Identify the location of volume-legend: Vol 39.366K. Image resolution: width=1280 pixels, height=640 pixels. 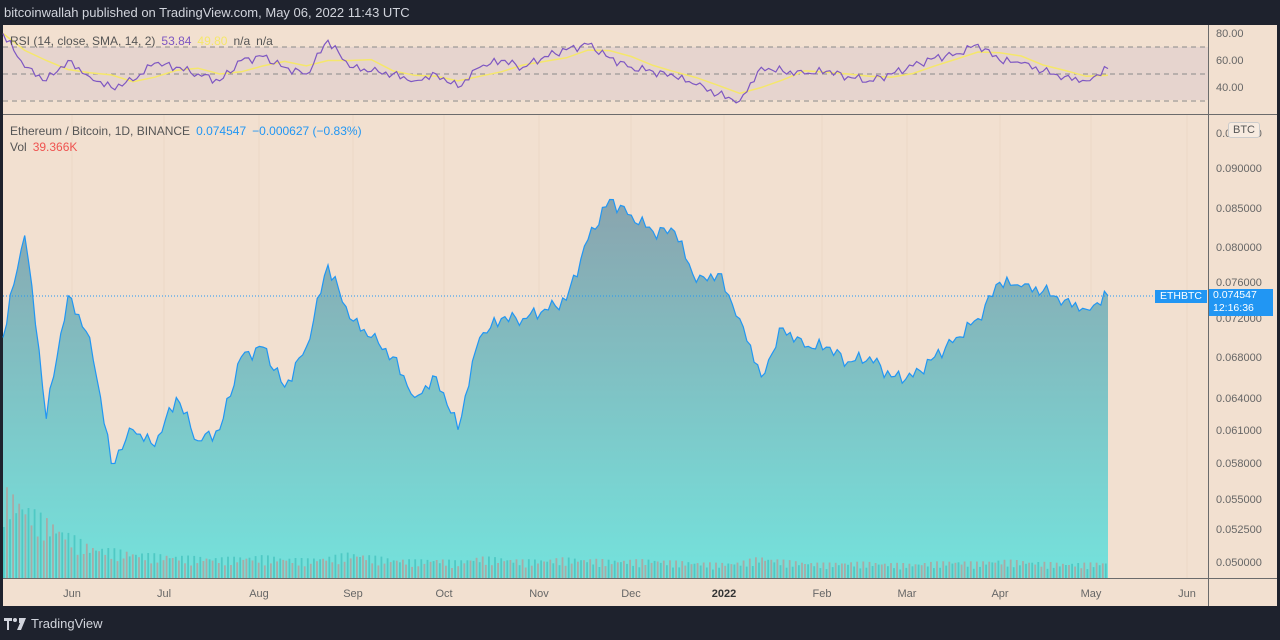
(43, 147).